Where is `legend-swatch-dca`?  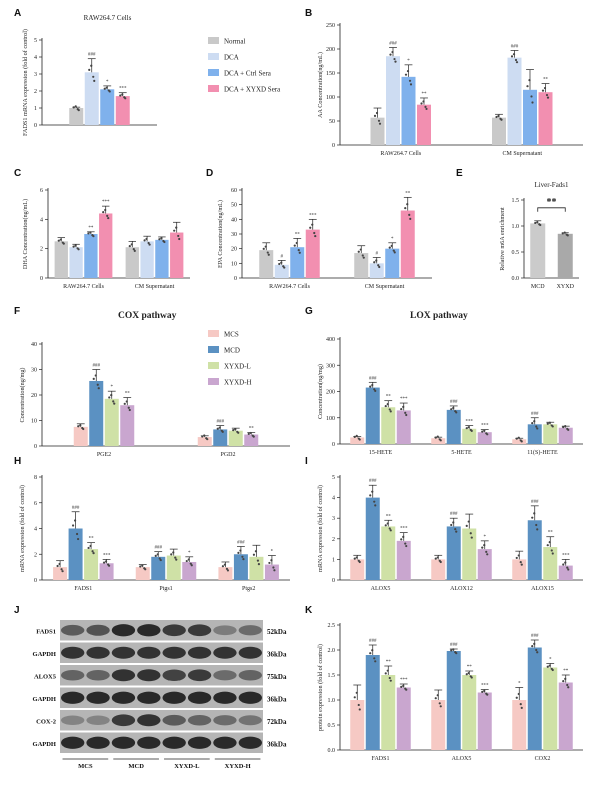
legend-swatch-dca is located at coordinates (213, 56).